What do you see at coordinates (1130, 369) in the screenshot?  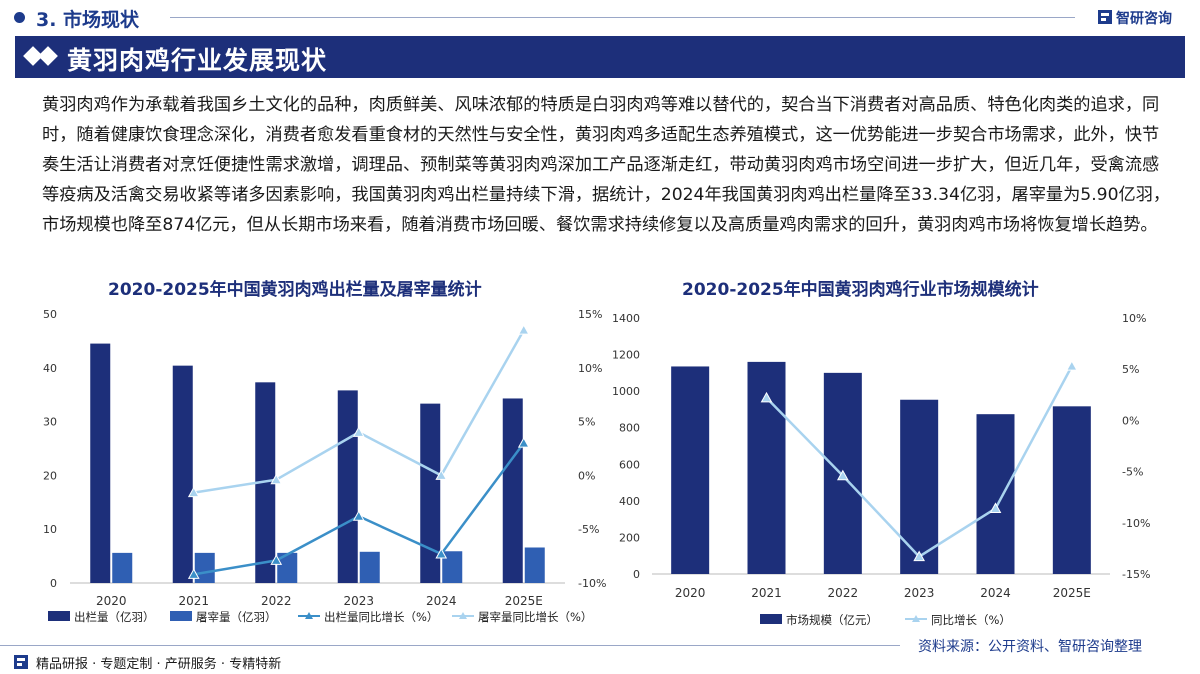 I see `chart2-y-right-tick: 5%` at bounding box center [1130, 369].